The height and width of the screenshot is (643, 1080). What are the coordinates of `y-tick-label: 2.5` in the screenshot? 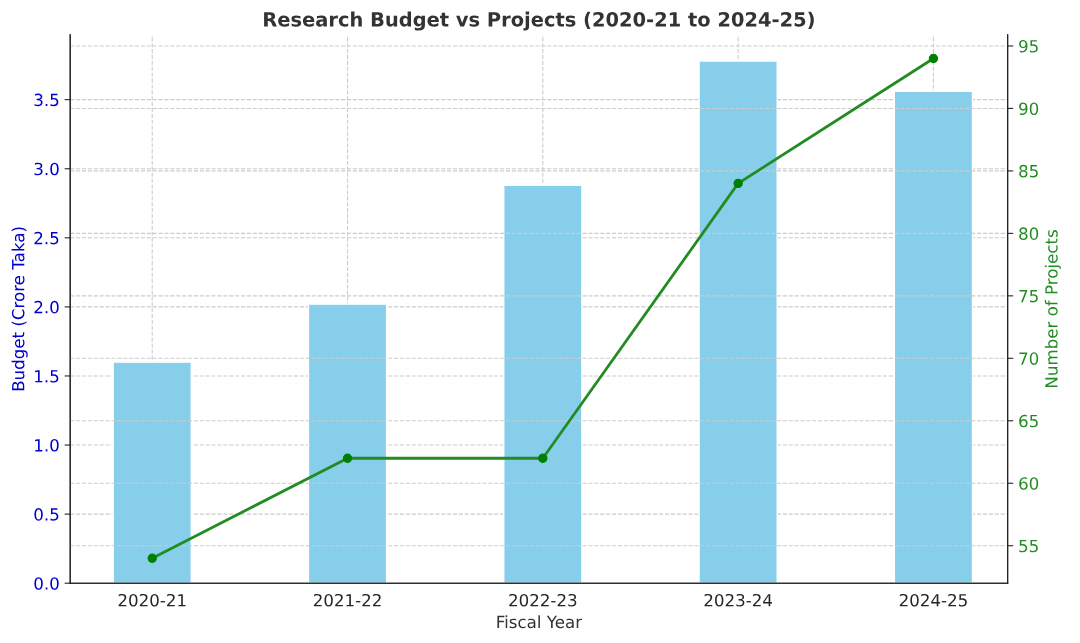 It's located at (46, 238).